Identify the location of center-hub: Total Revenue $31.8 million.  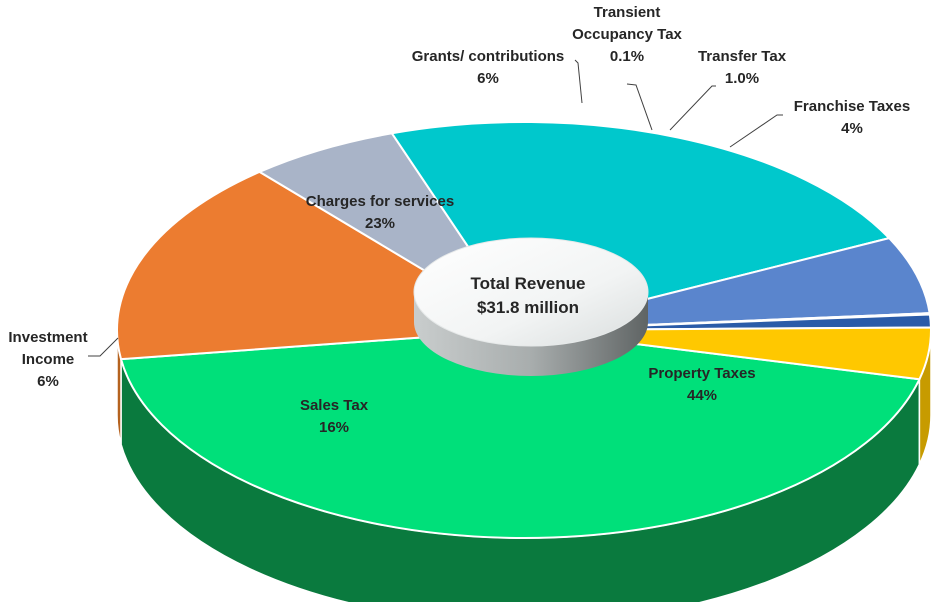
(531, 306).